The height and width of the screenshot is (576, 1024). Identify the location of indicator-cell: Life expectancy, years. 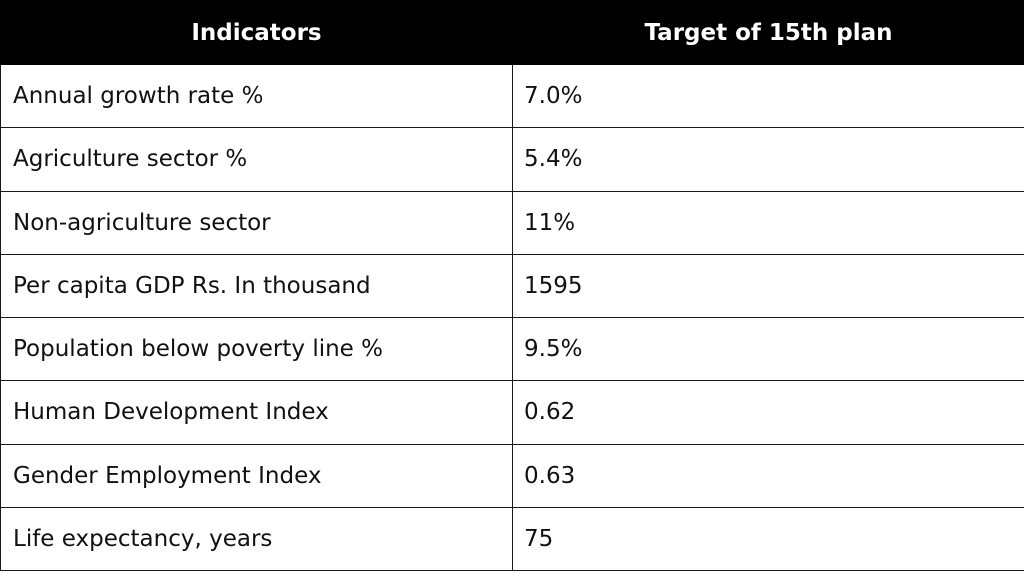
(256, 539).